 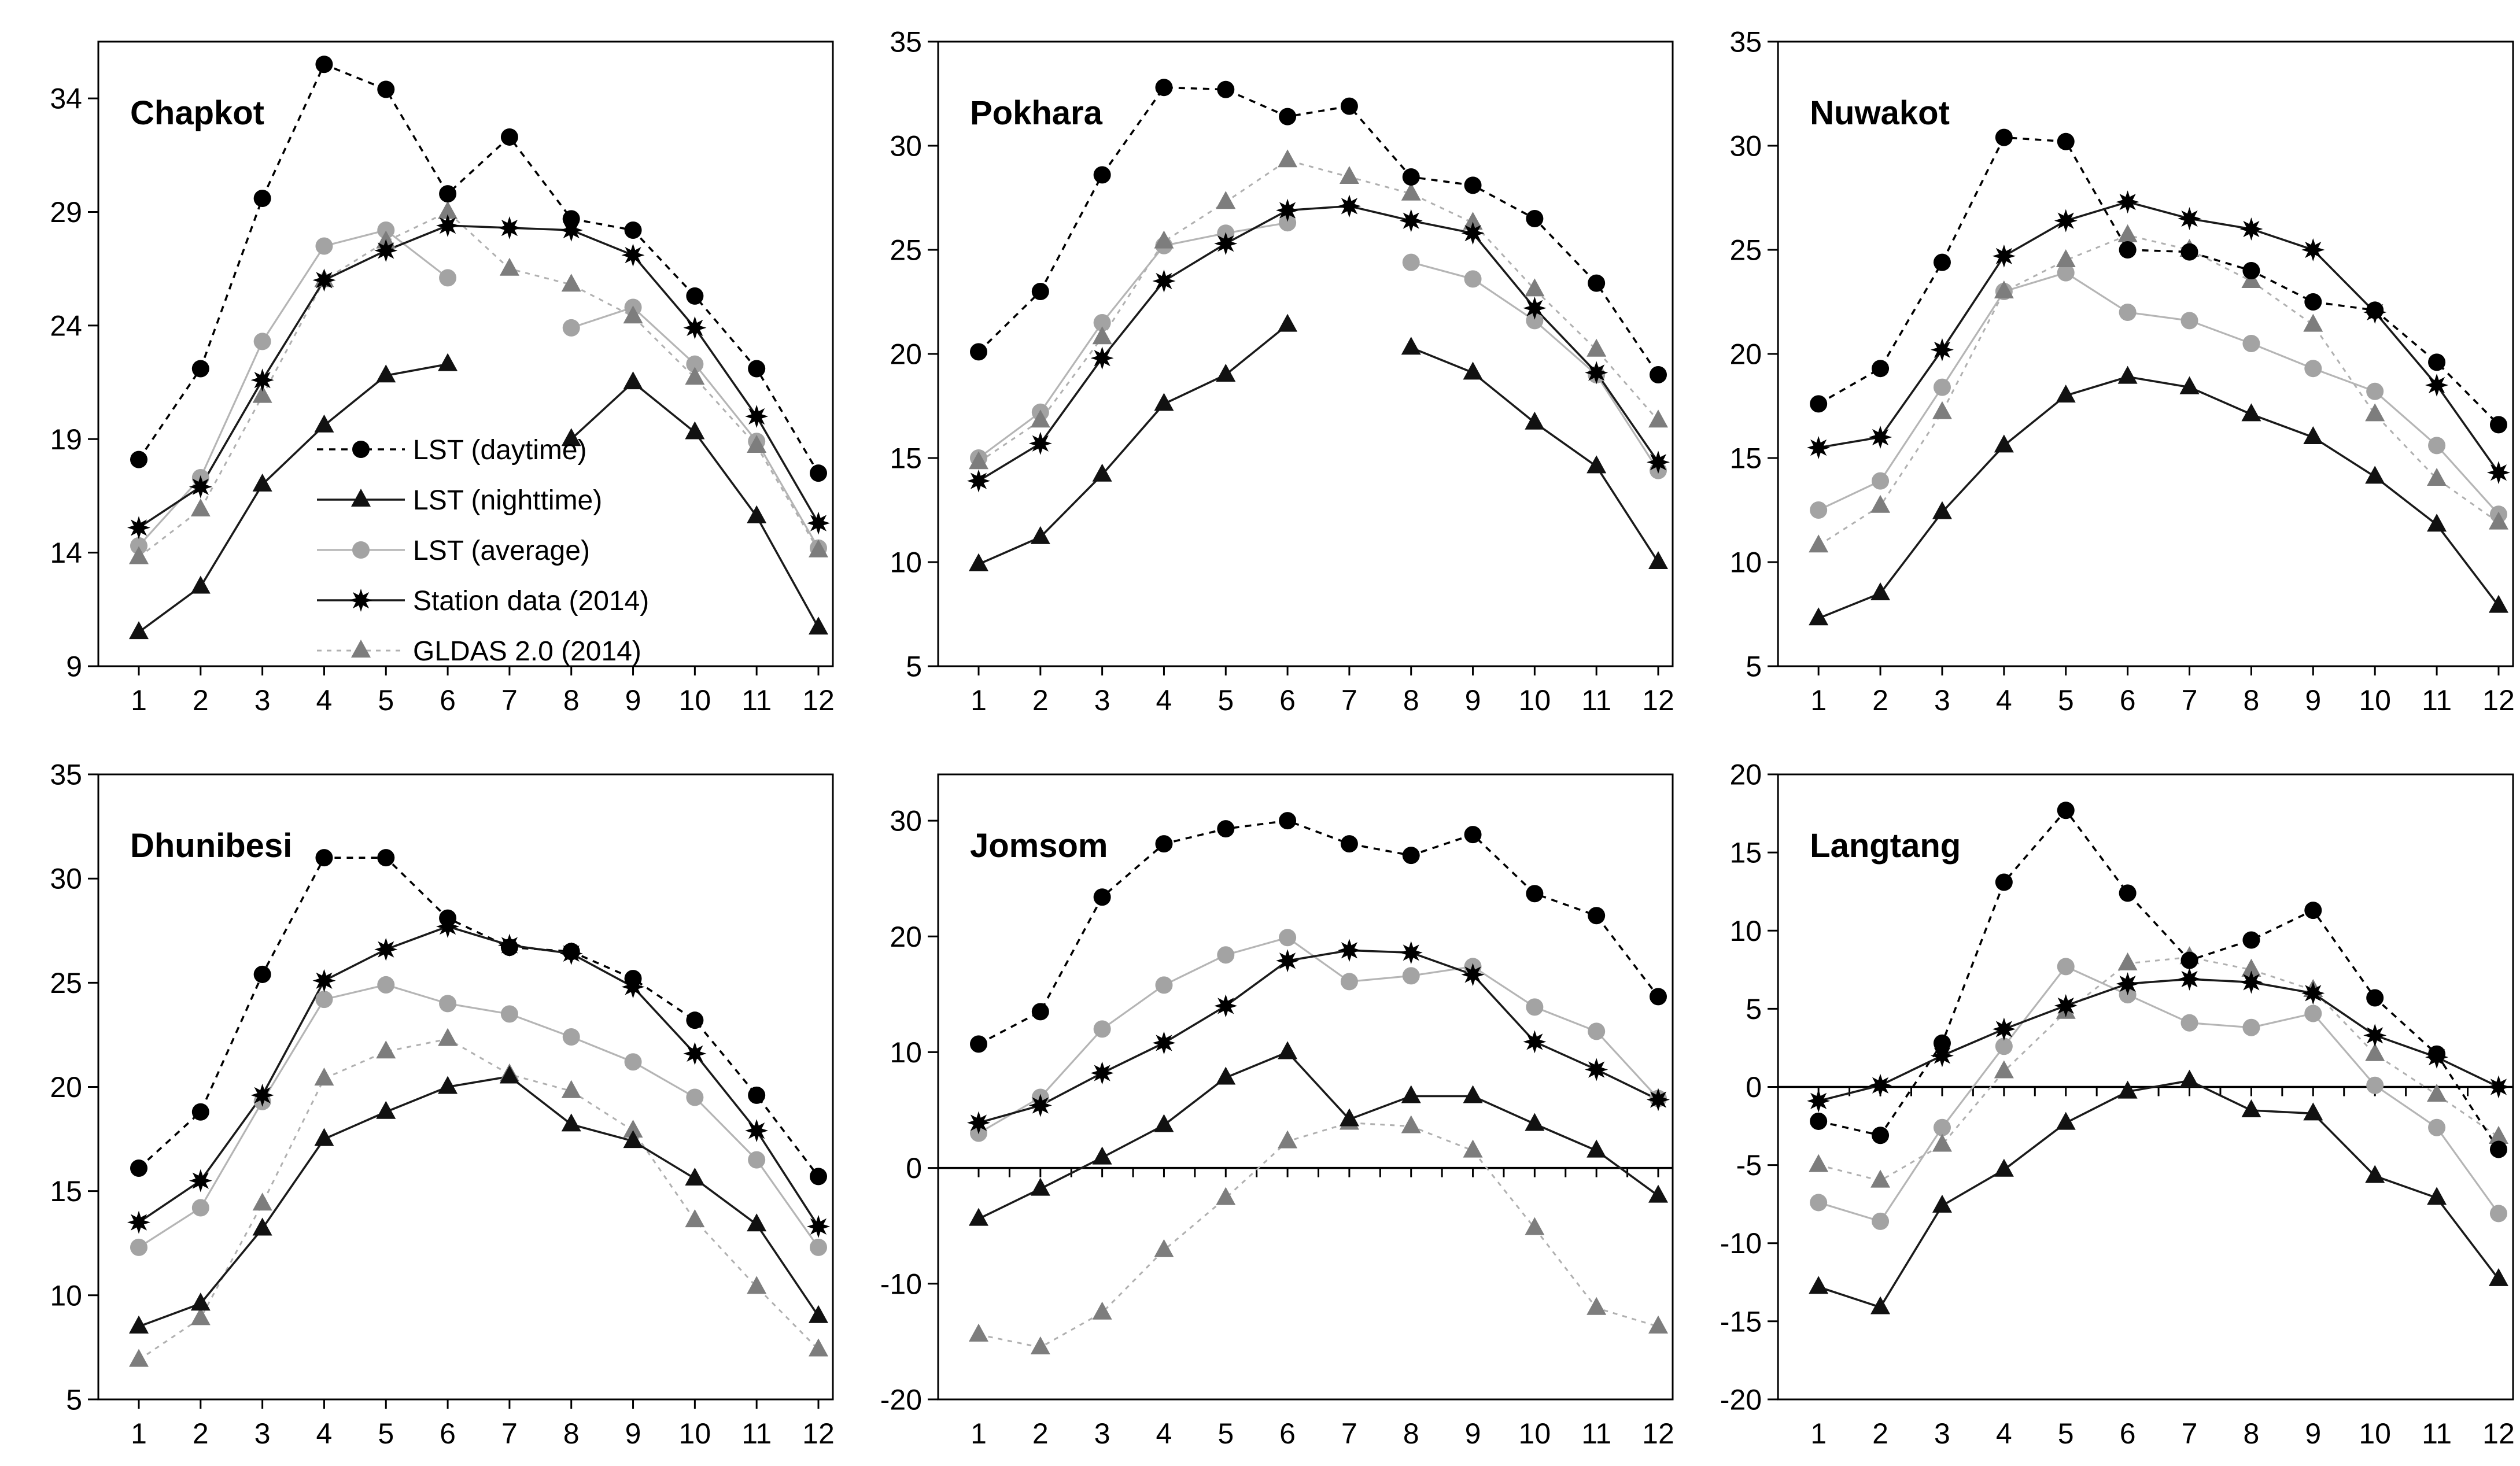 I want to click on series-daytime-line, so click(x=479, y=1016).